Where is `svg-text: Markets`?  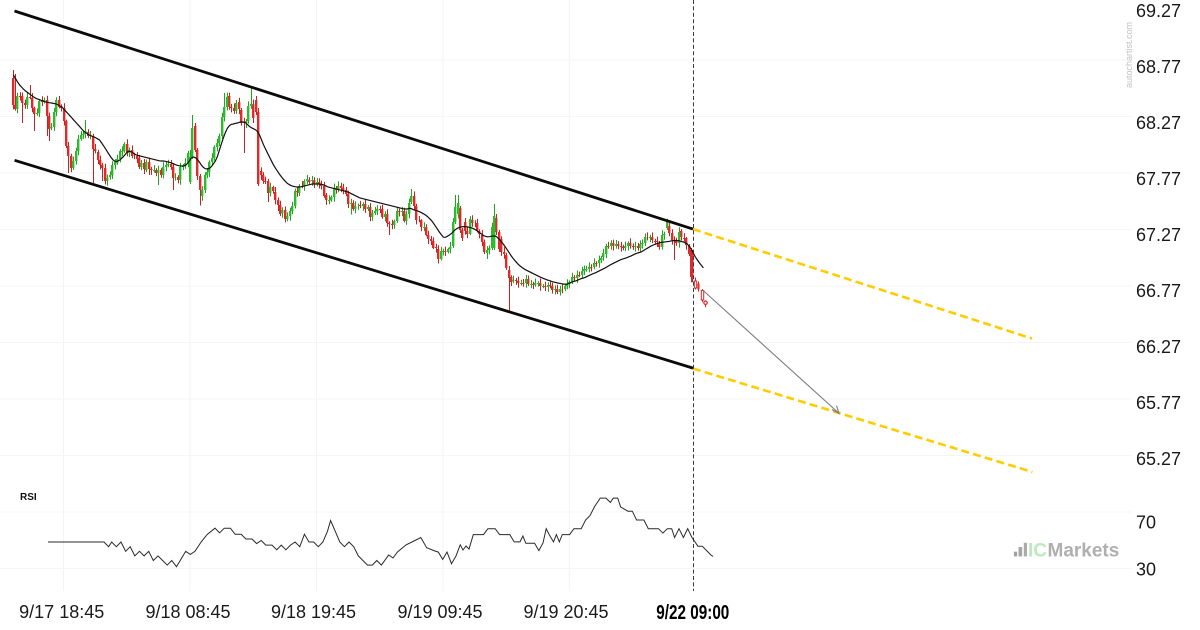
svg-text: Markets is located at coordinates (1084, 550).